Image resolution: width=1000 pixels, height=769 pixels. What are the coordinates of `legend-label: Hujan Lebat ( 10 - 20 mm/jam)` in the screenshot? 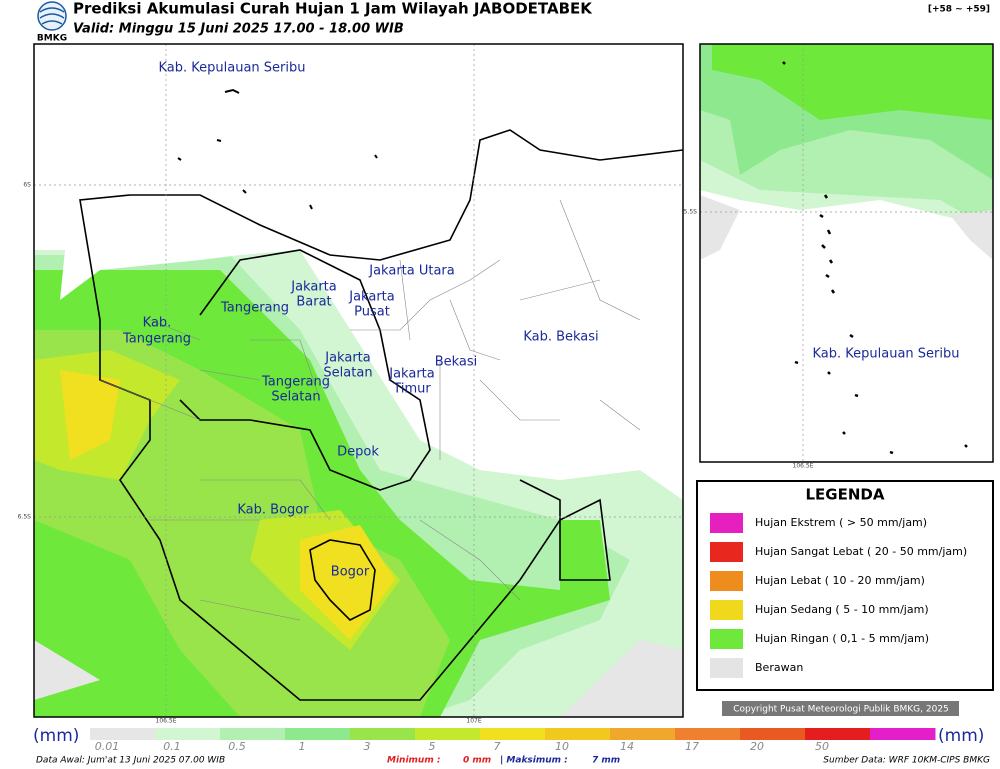 It's located at (840, 580).